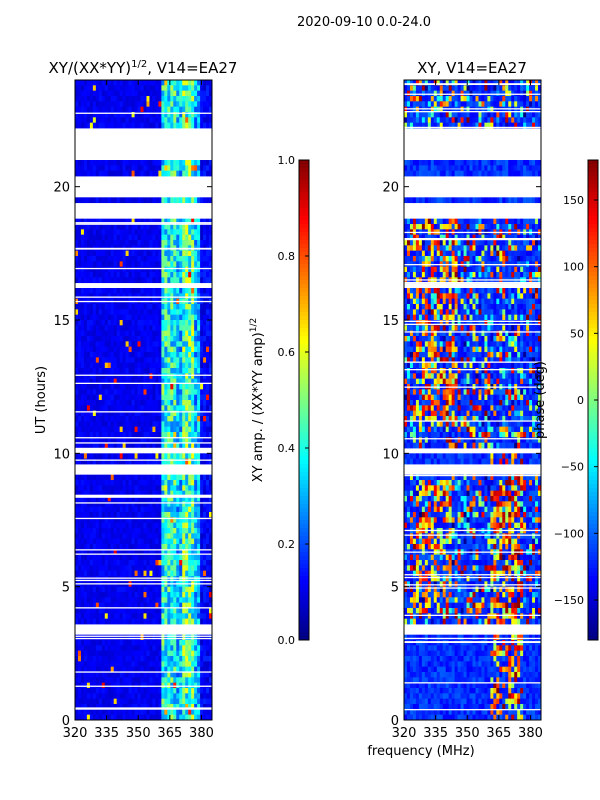 This screenshot has height=800, width=600. What do you see at coordinates (304, 374) in the screenshot?
I see `colorbar-step` at bounding box center [304, 374].